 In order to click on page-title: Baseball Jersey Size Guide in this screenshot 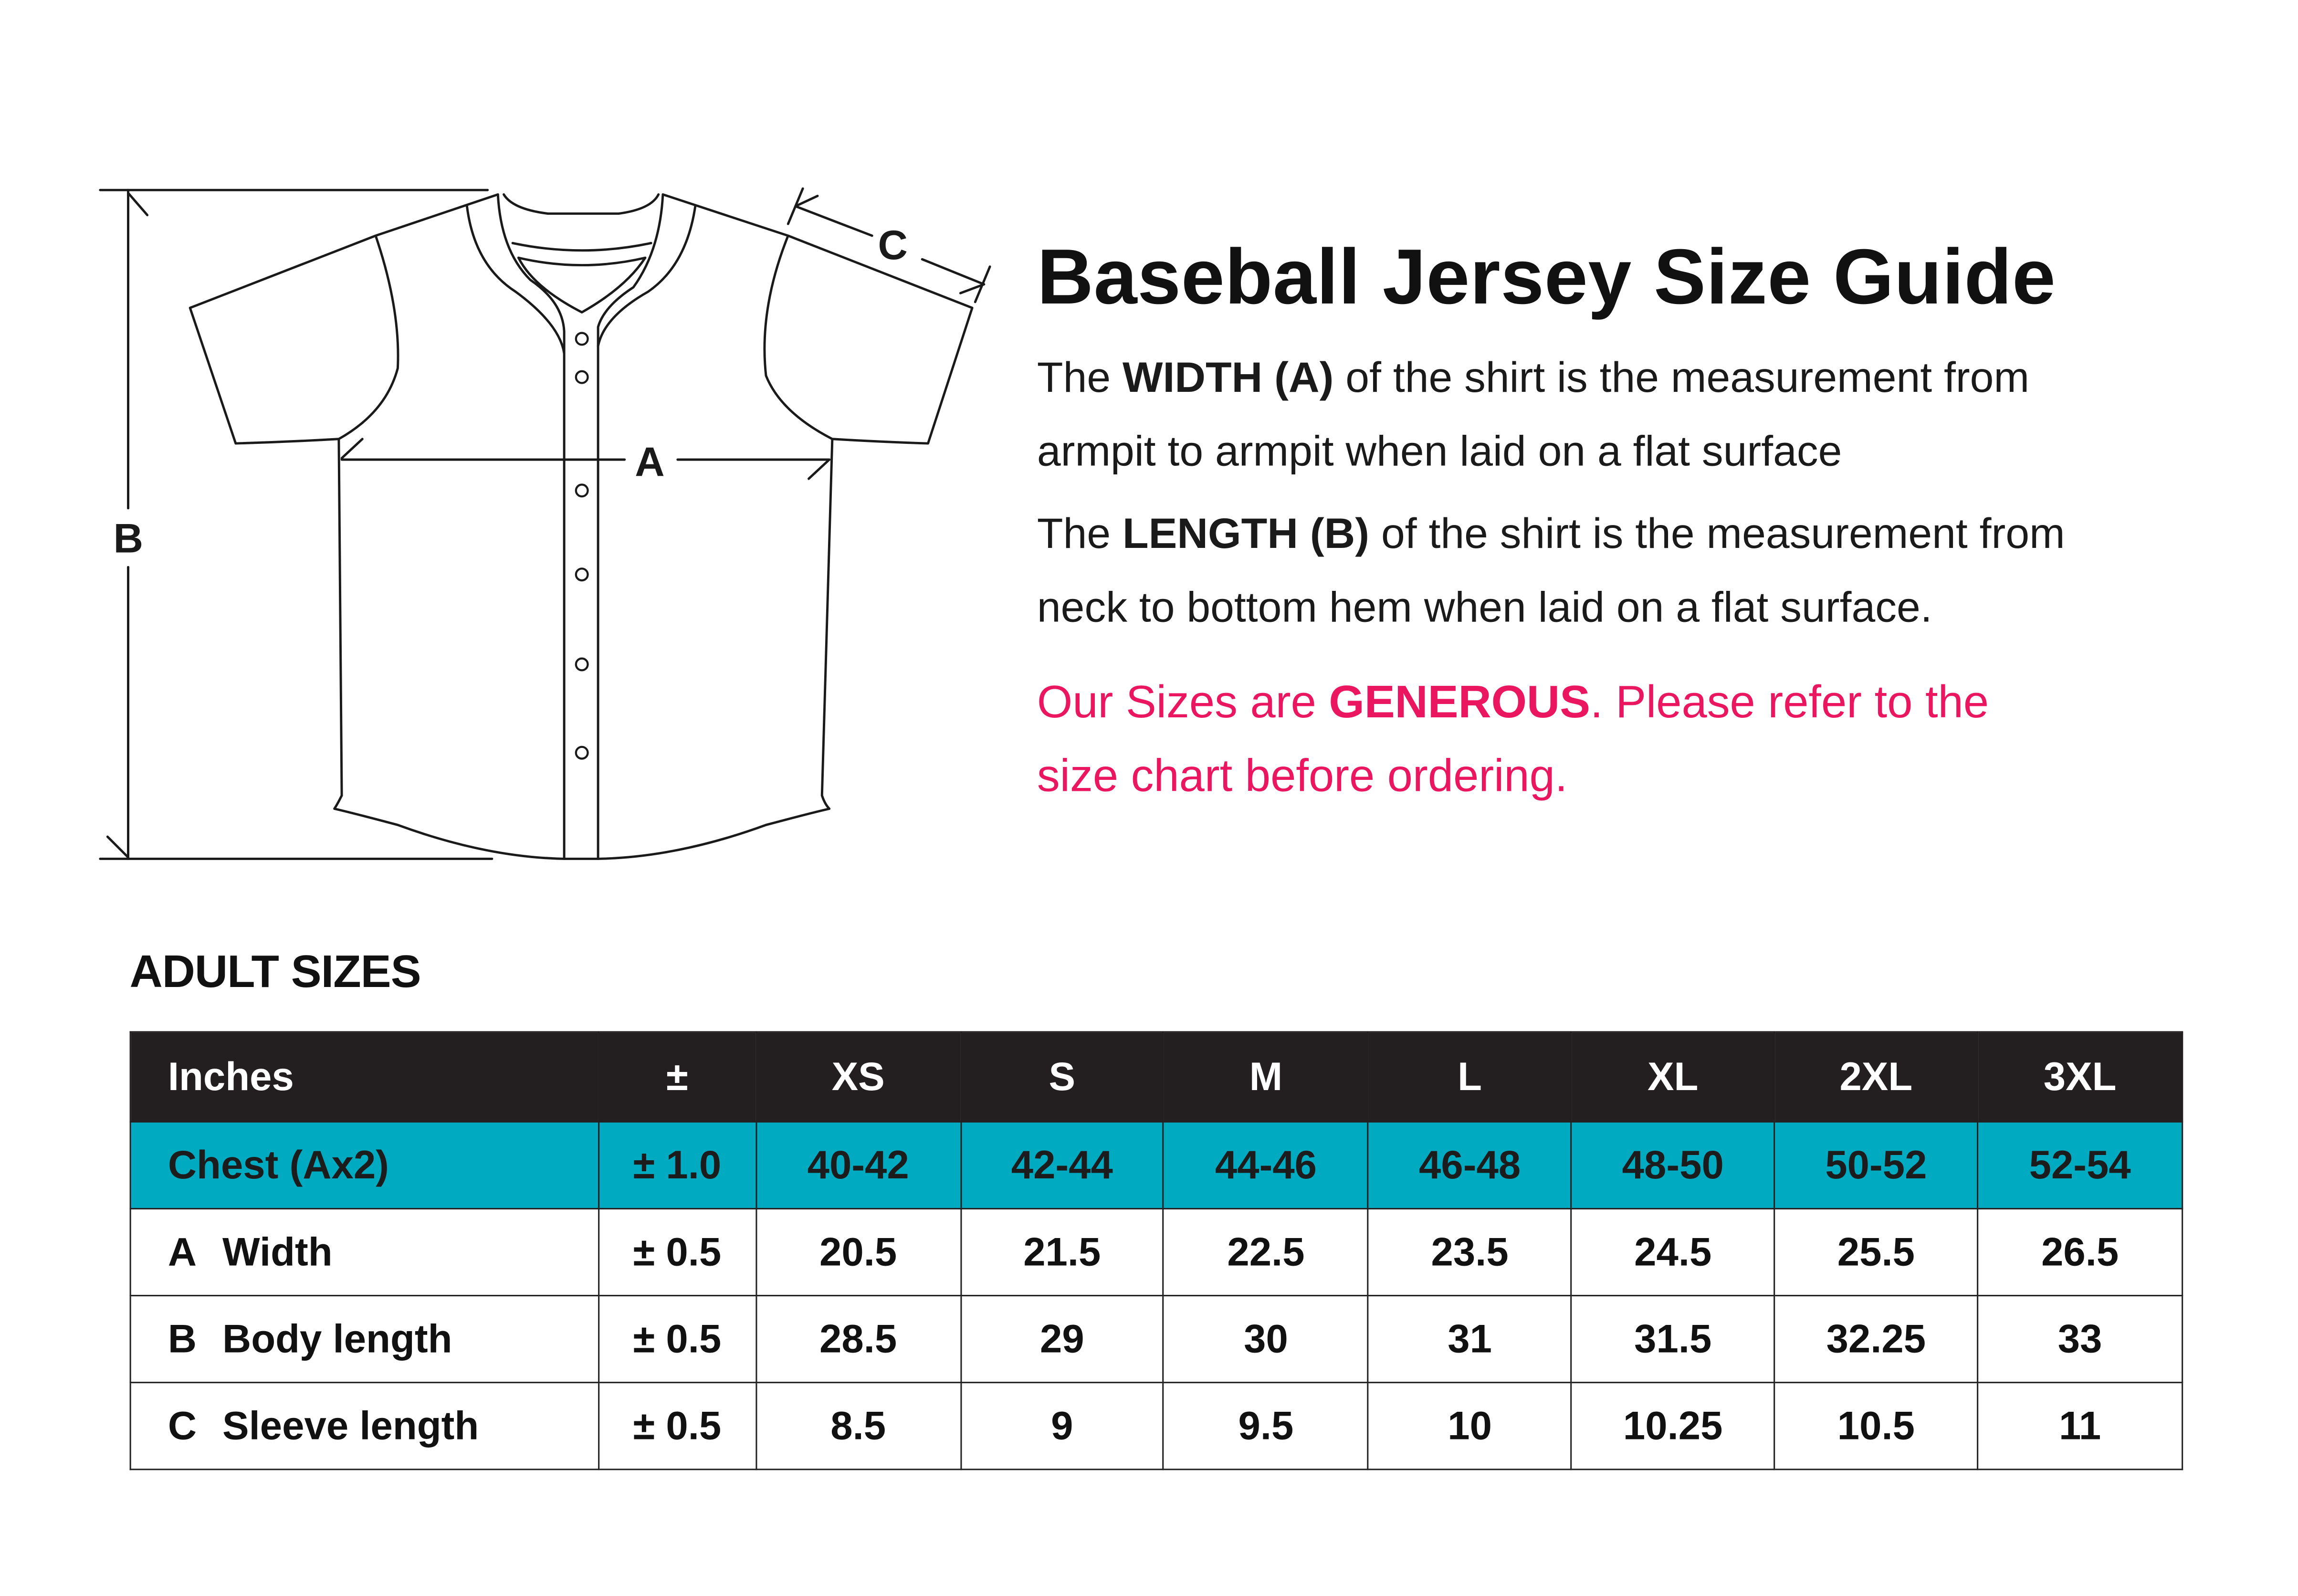, I will do `click(1546, 277)`.